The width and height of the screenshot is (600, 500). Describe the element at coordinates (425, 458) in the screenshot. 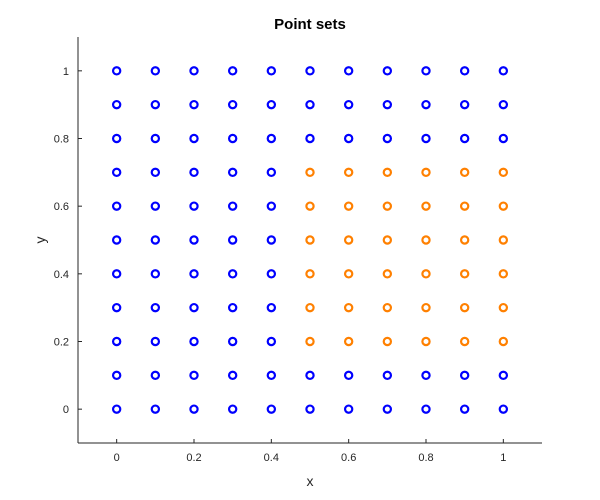

I see `x-tick-label: 0.8` at that location.